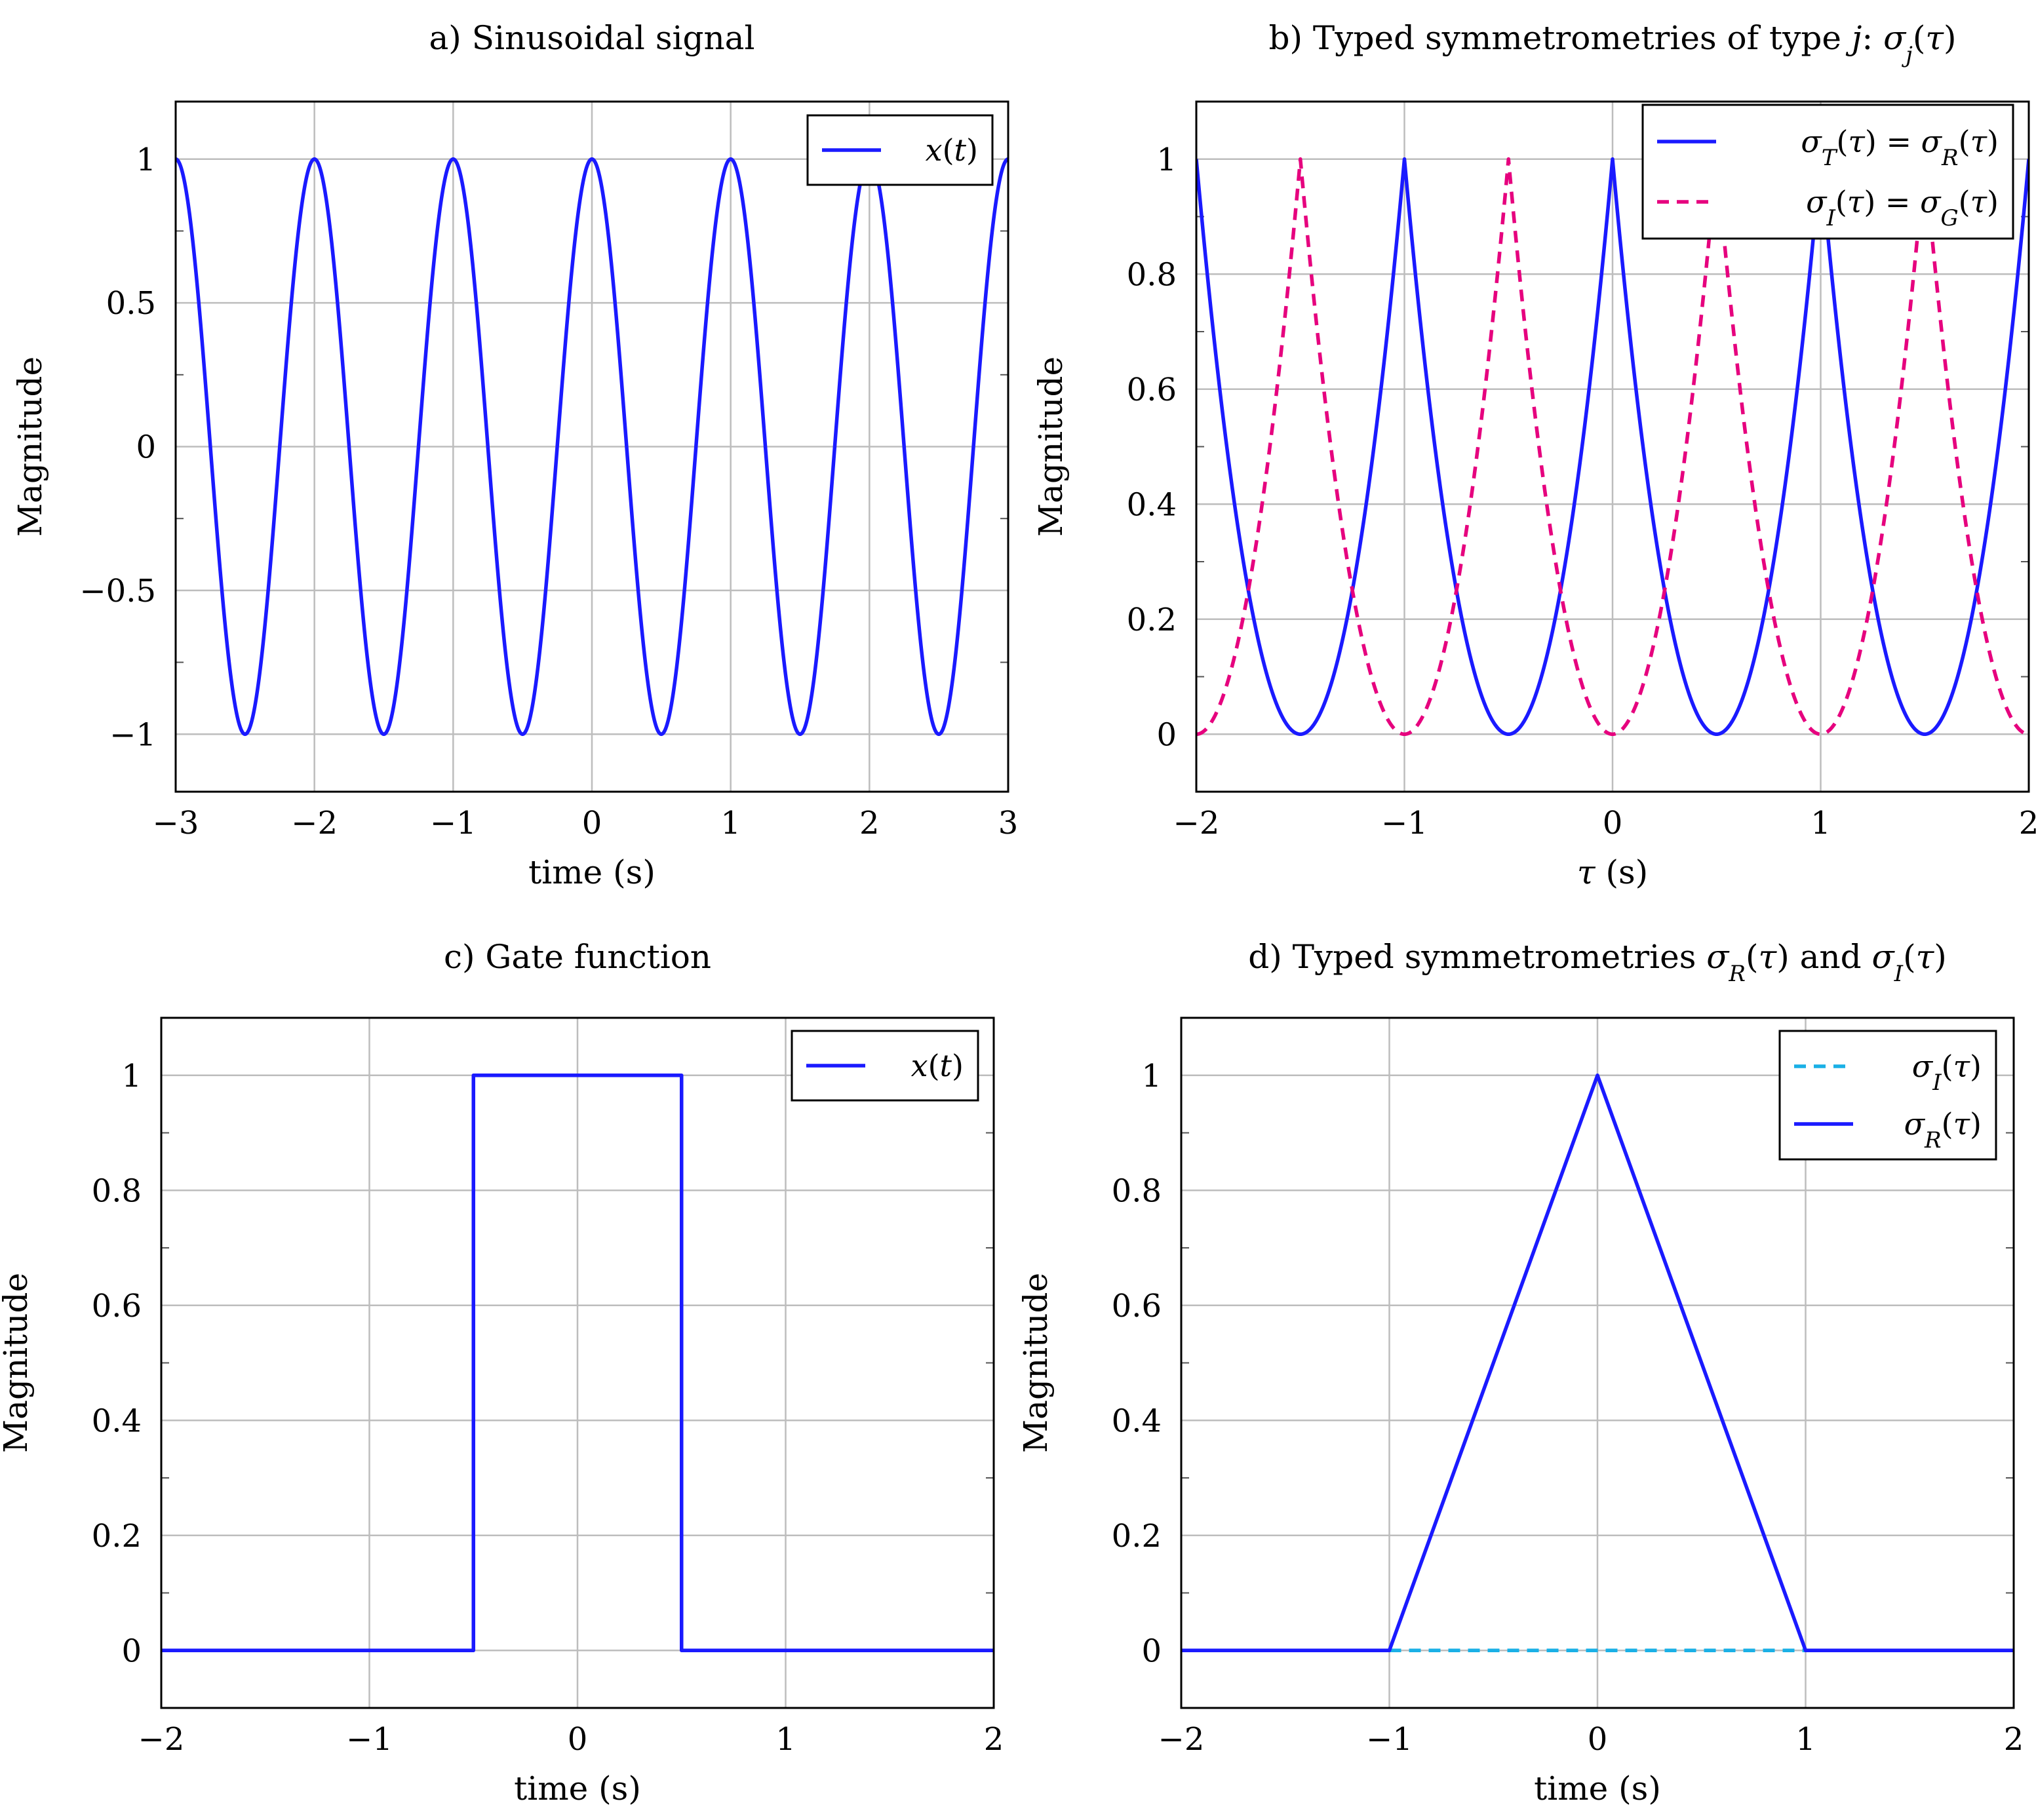 This screenshot has height=1820, width=2036. I want to click on legend-label: σI(τ) = σG(τ), so click(1902, 207).